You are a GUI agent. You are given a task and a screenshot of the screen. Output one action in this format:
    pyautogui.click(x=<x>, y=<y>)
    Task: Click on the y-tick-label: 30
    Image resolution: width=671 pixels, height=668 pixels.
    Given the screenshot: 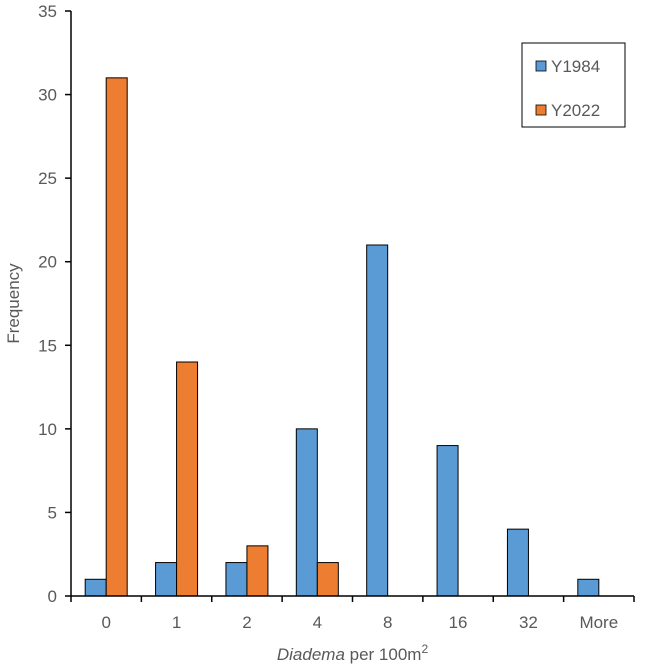 What is the action you would take?
    pyautogui.click(x=47, y=95)
    